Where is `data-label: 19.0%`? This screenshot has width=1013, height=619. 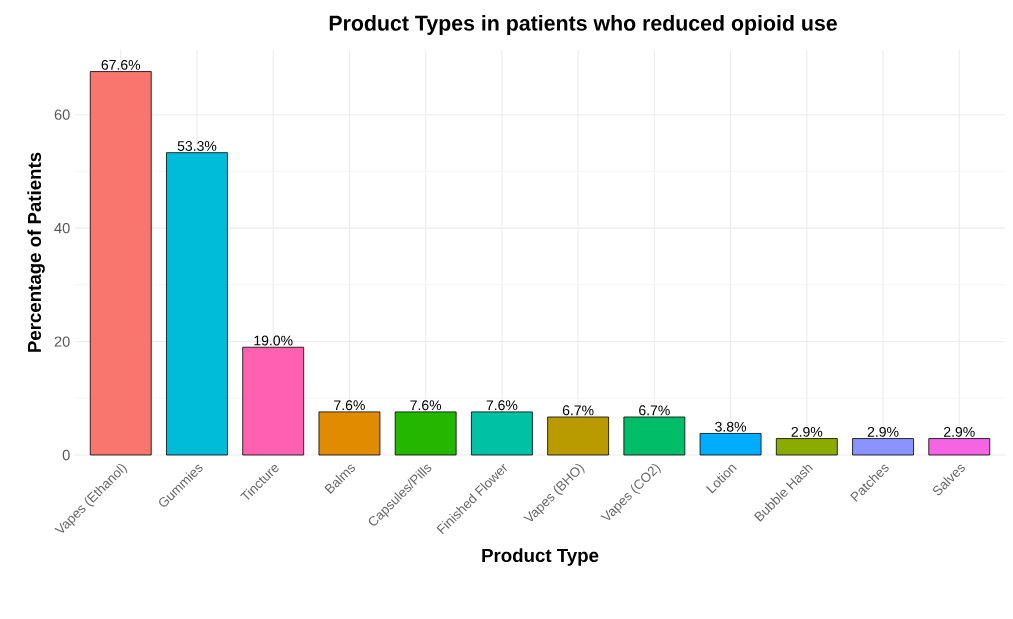
data-label: 19.0% is located at coordinates (273, 340).